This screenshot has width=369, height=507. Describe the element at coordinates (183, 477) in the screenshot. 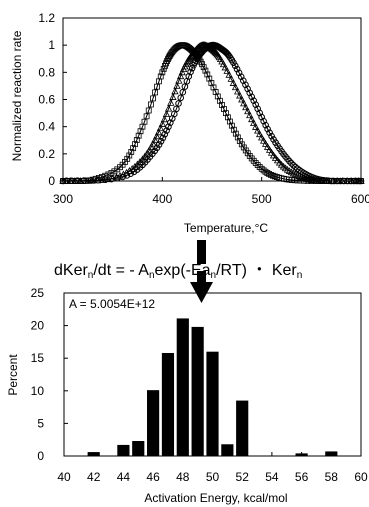

I see `x-tick-label: 48` at that location.